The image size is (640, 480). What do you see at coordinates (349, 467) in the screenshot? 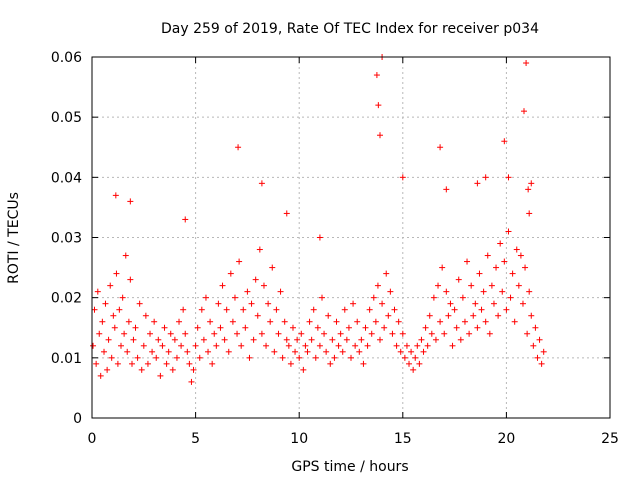
I see `x-axis-label: GPS time / hours` at bounding box center [349, 467].